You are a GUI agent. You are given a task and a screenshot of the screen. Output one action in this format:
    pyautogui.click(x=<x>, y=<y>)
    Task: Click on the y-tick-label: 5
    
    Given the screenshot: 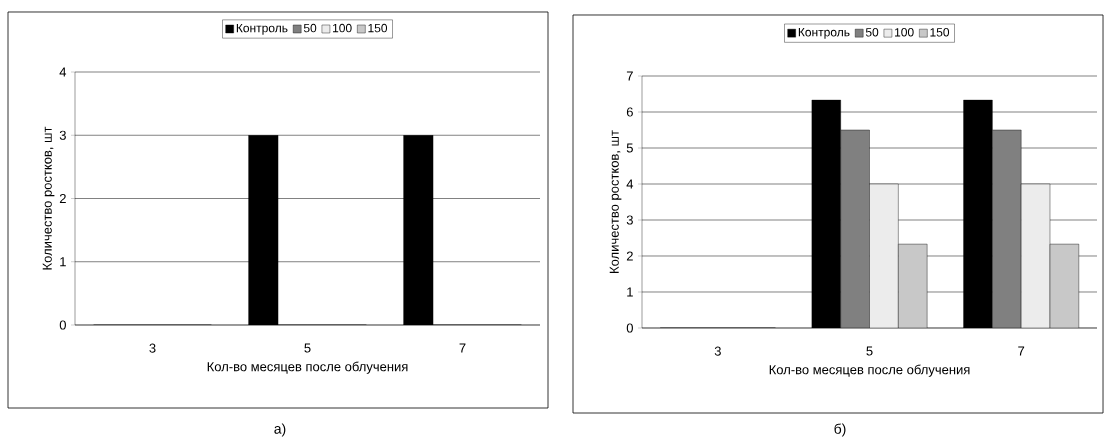 What is the action you would take?
    pyautogui.click(x=629, y=148)
    